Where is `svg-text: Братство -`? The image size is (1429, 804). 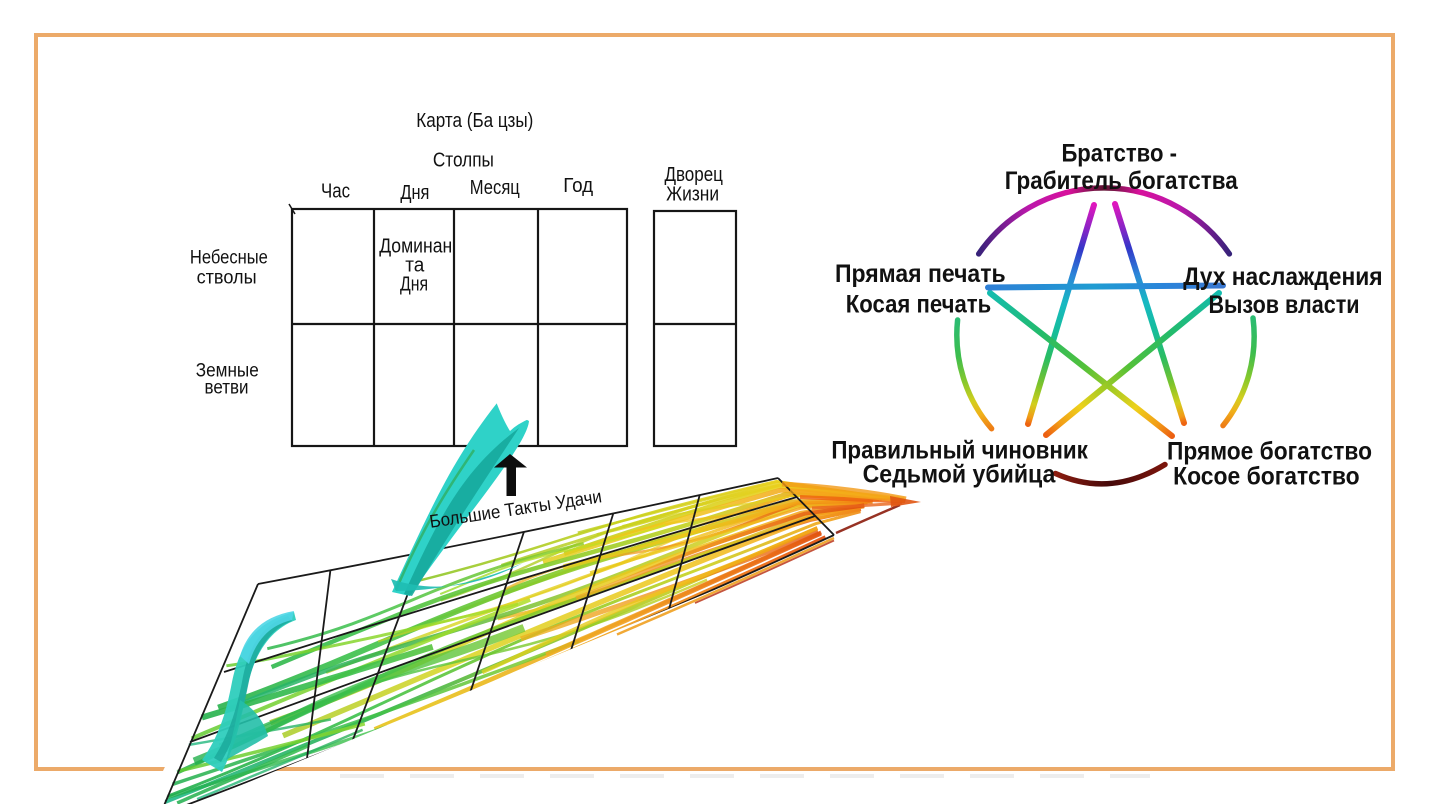
svg-text: Братство - is located at coordinates (1119, 154).